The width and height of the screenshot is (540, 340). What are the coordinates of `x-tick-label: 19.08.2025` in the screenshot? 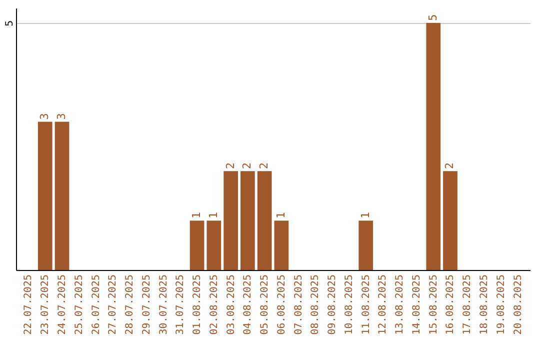 It's located at (501, 304).